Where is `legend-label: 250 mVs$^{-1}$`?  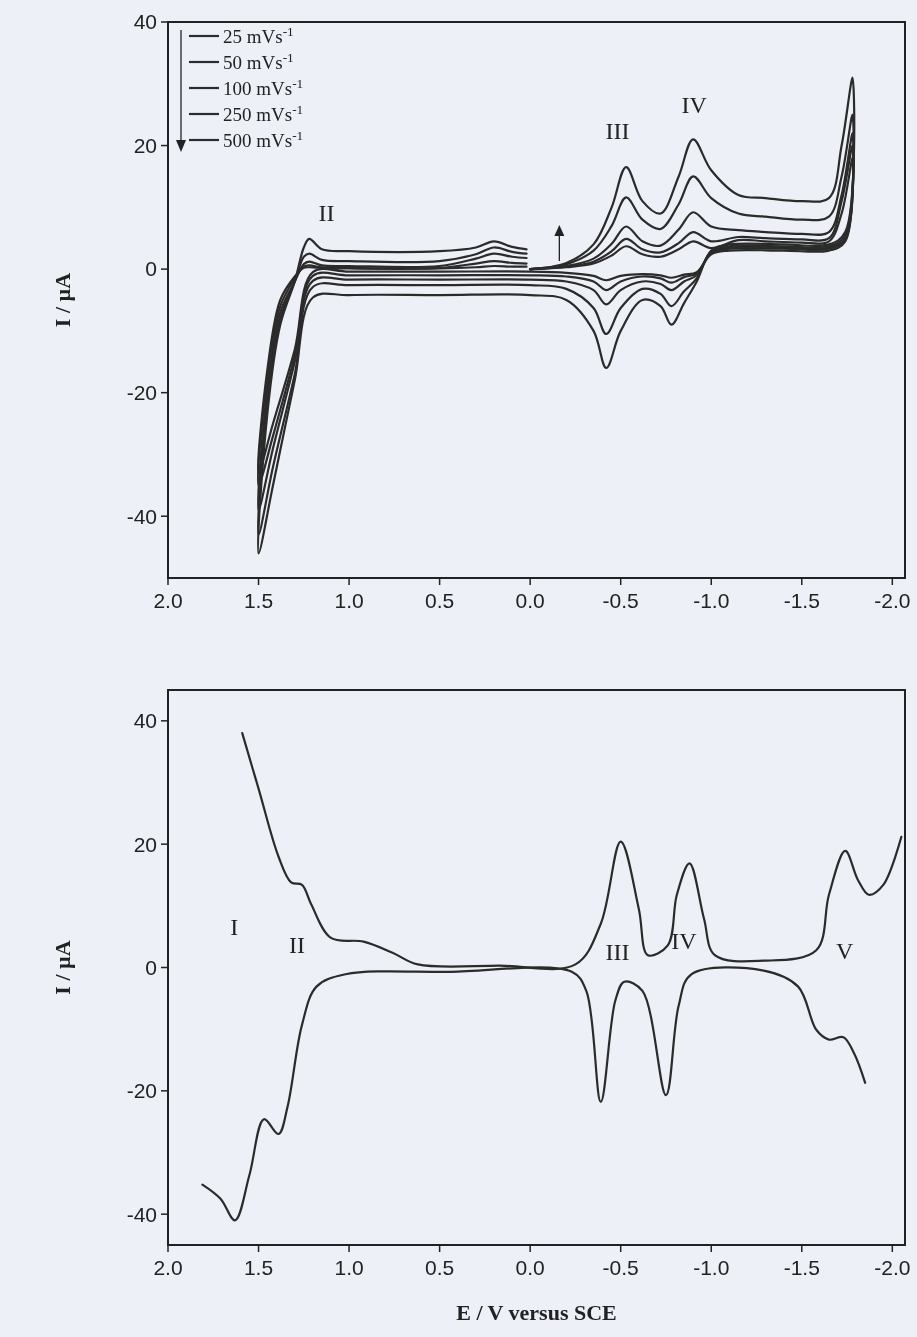
legend-label: 250 mVs$^{-1}$ is located at coordinates (263, 113).